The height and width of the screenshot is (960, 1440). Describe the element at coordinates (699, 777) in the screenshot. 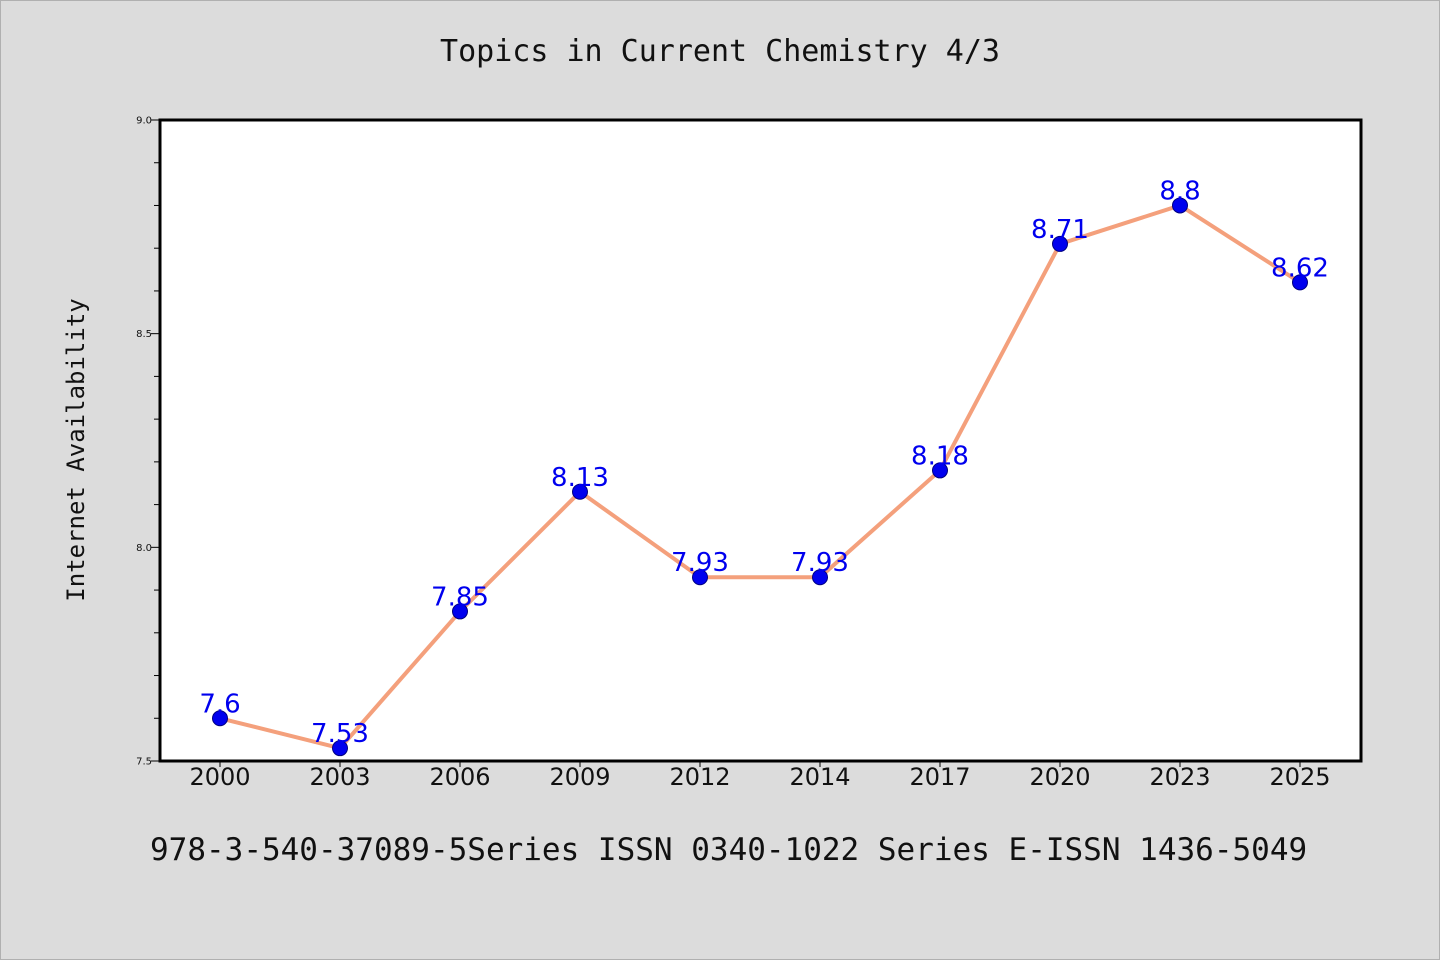

I see `x-tick-label: 2012` at that location.